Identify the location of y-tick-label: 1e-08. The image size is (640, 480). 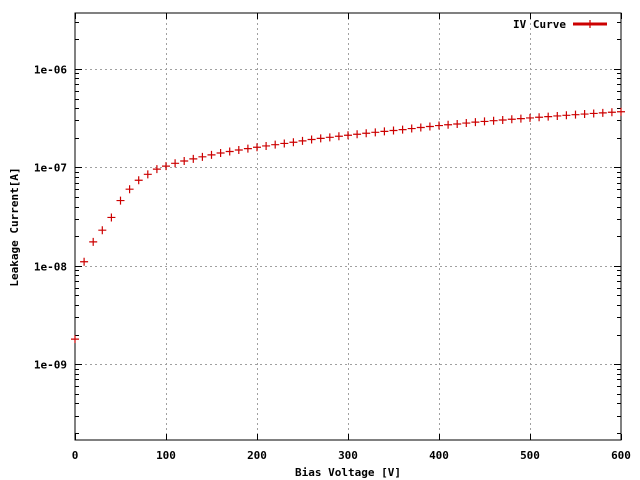
(50, 267).